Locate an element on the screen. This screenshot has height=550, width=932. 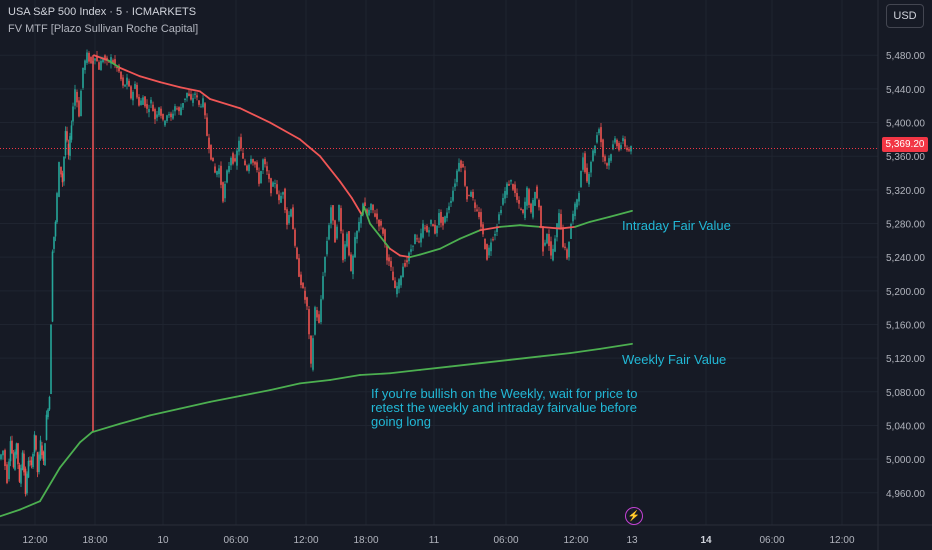
annotation-intraday: Intraday Fair Value is located at coordinates (676, 225).